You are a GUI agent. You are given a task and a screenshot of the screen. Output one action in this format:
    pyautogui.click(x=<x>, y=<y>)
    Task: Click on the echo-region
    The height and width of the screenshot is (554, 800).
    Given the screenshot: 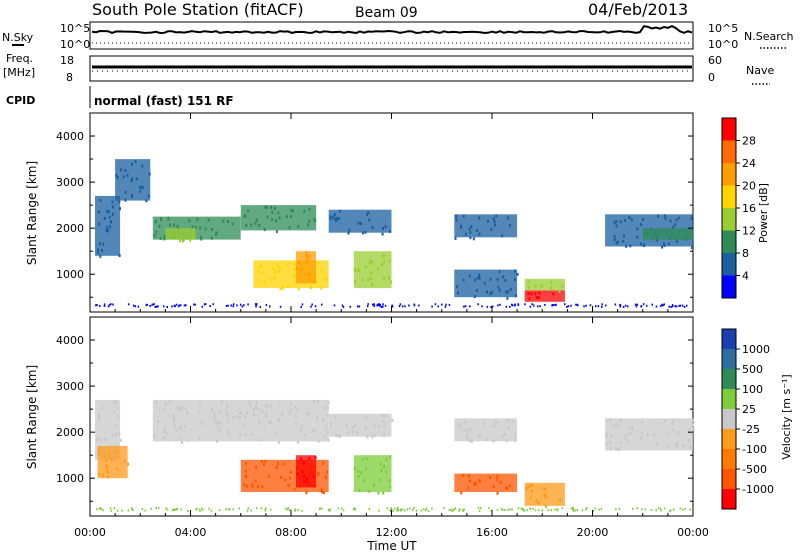 What is the action you would take?
    pyautogui.click(x=544, y=284)
    